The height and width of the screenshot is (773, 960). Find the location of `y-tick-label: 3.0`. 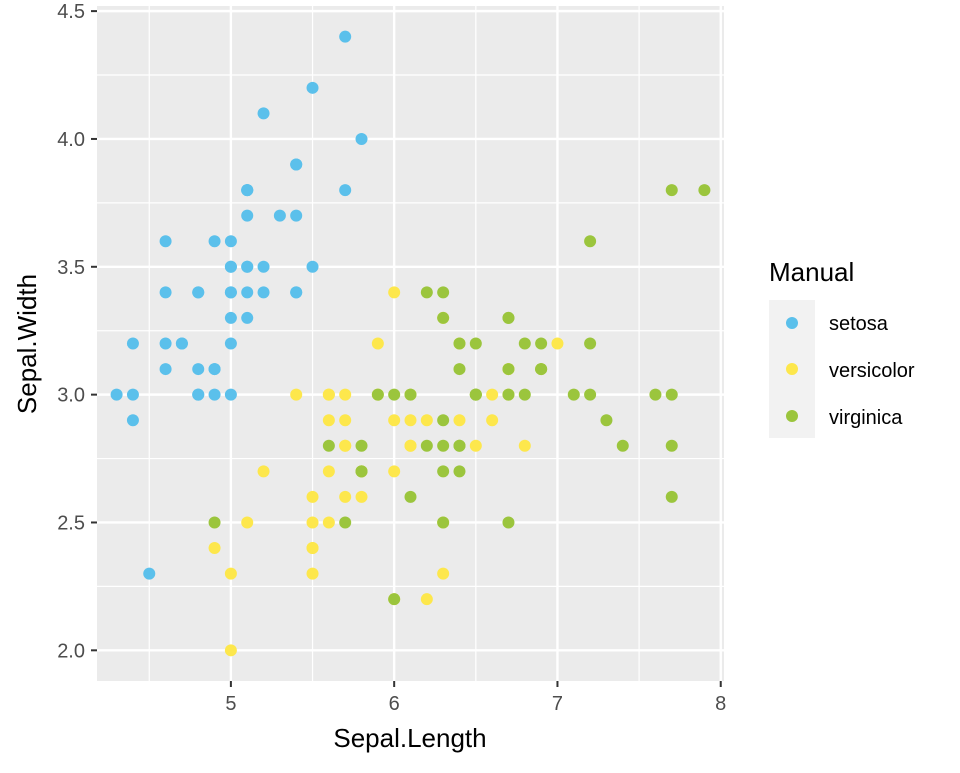

y-tick-label: 3.0 is located at coordinates (71, 396).